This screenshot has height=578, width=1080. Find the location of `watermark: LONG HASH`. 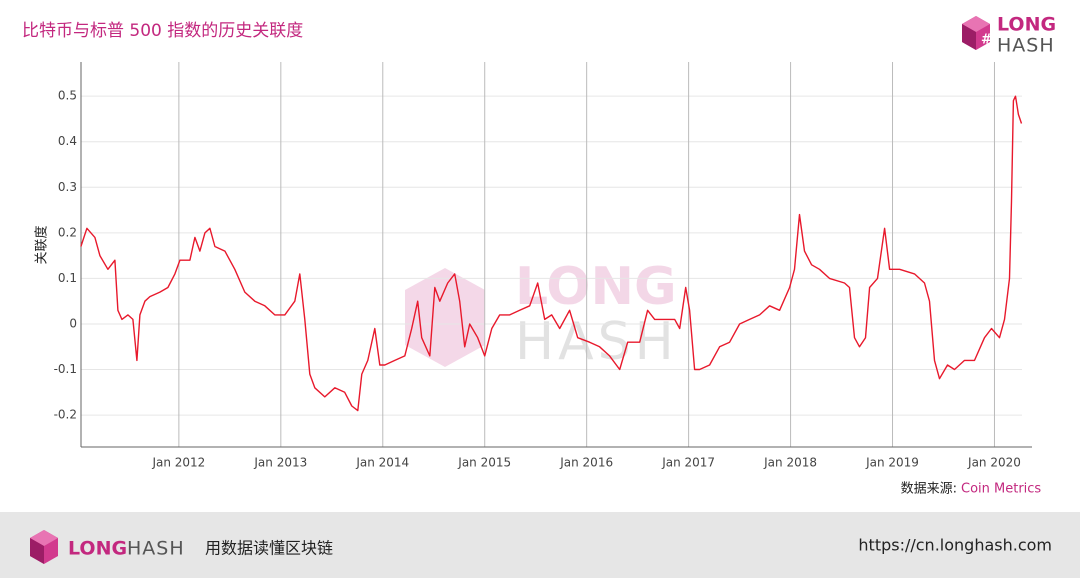

watermark: LONG HASH is located at coordinates (541, 314).